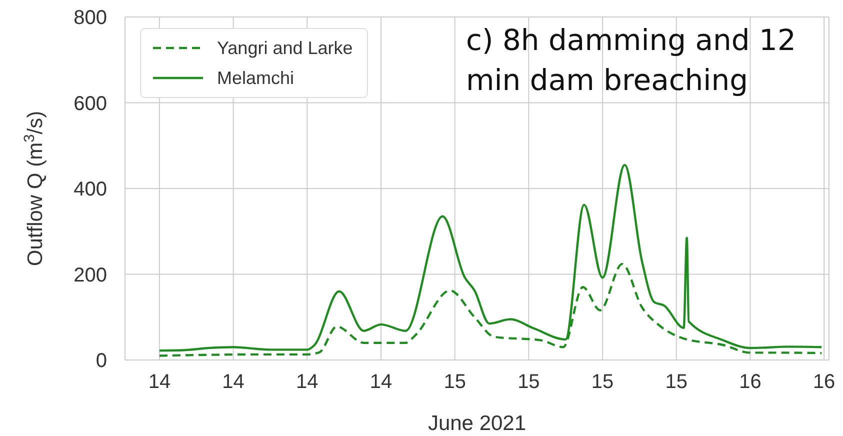 This screenshot has width=843, height=436. What do you see at coordinates (101, 361) in the screenshot?
I see `y-tick-label: 0` at bounding box center [101, 361].